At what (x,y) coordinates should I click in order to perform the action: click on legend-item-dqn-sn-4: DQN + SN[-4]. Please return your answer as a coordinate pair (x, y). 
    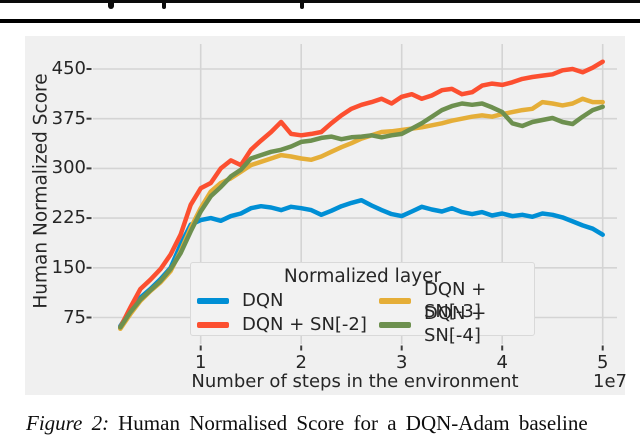
    Looking at the image, I should click on (453, 325).